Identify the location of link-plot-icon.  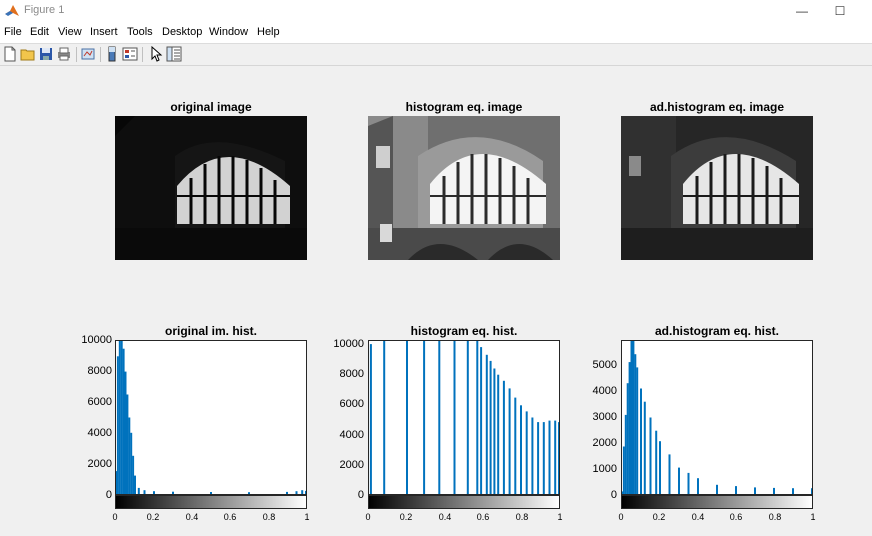
(88, 54).